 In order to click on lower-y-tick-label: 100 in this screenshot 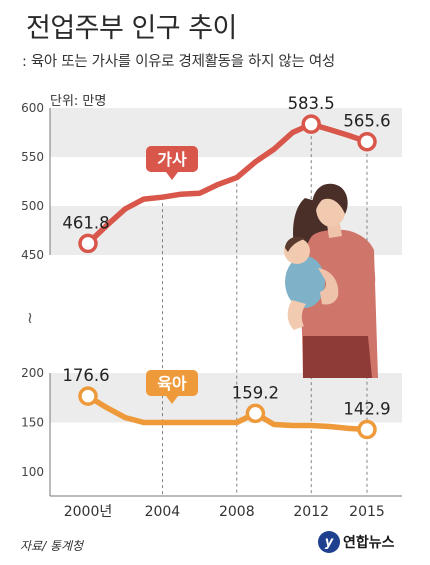, I will do `click(32, 472)`.